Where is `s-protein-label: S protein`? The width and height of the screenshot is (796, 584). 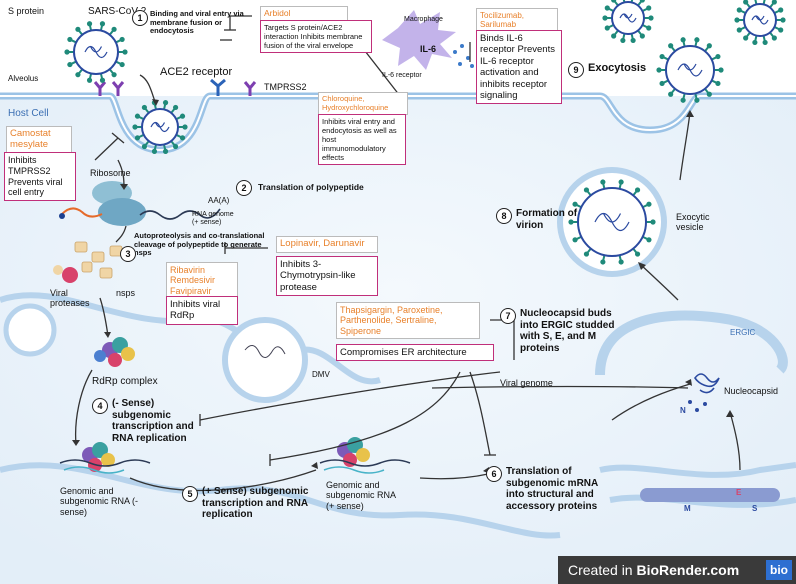
s-protein-label: S protein is located at coordinates (26, 11).